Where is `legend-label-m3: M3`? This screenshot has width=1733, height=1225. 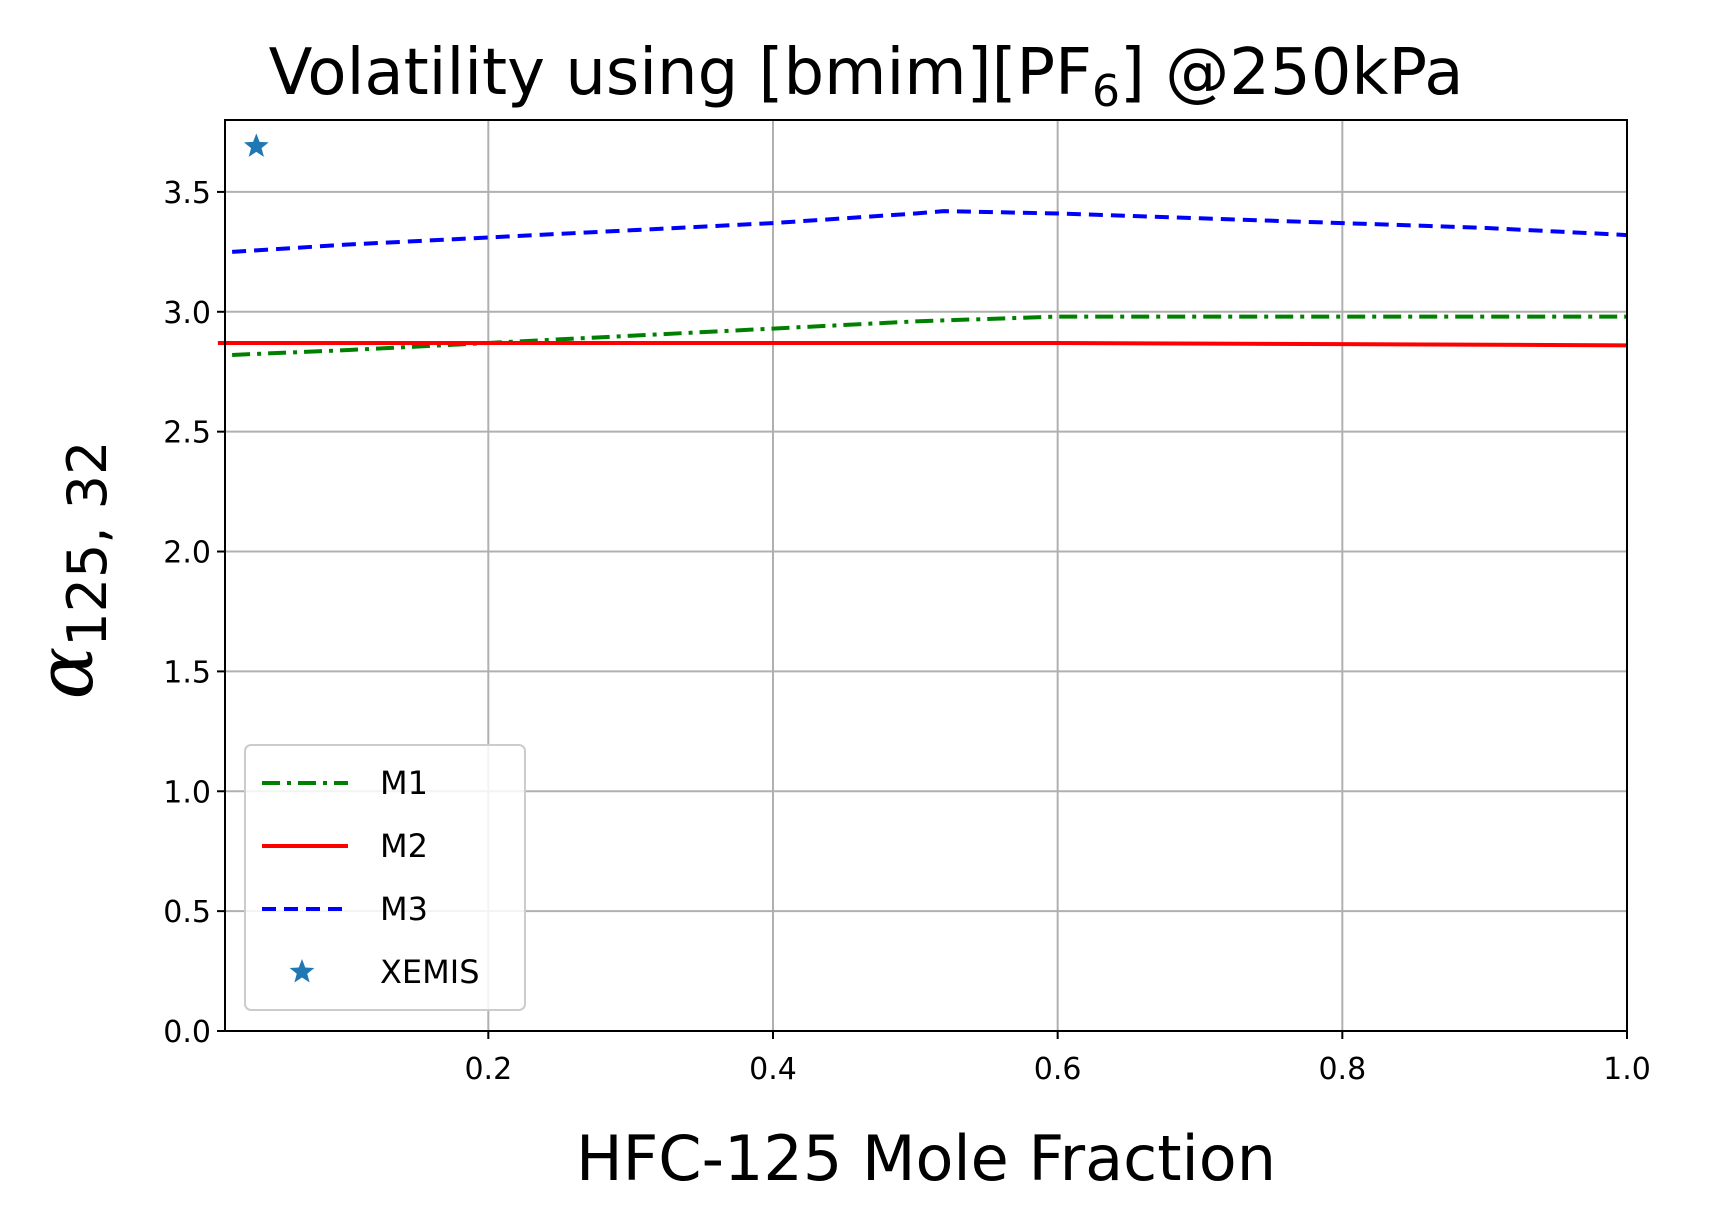
legend-label-m3: M3 is located at coordinates (404, 909).